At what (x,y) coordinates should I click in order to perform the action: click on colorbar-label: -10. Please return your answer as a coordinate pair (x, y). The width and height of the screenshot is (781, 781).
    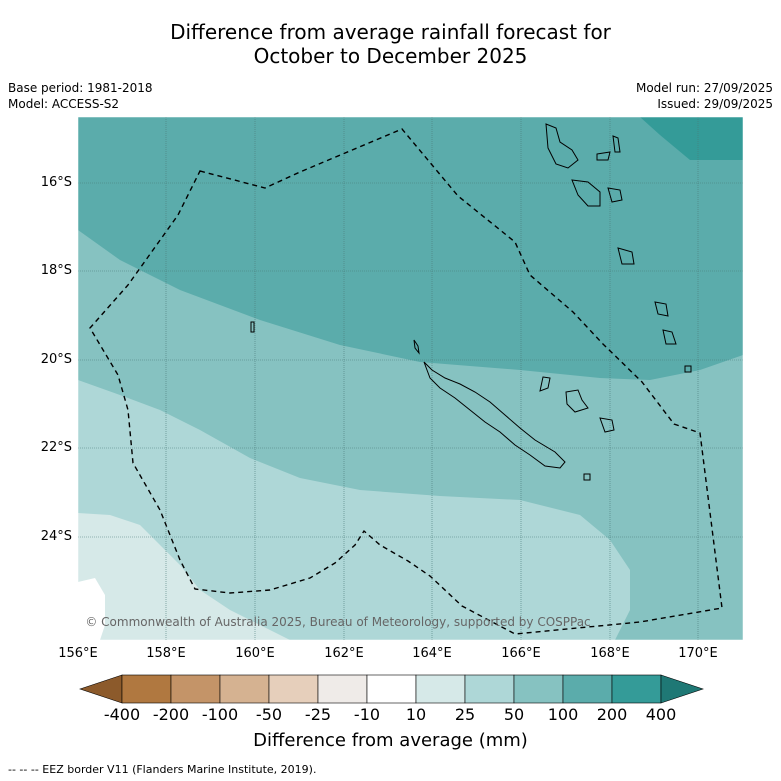
    Looking at the image, I should click on (367, 714).